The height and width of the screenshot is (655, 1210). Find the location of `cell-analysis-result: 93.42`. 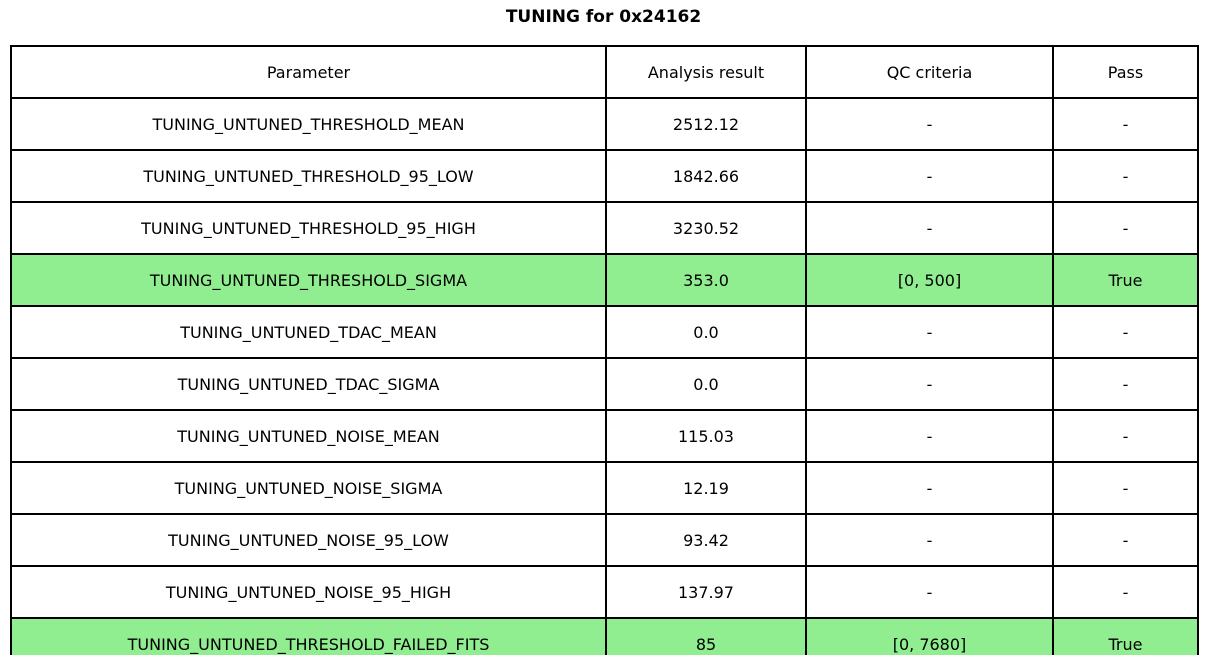

cell-analysis-result: 93.42 is located at coordinates (706, 540).